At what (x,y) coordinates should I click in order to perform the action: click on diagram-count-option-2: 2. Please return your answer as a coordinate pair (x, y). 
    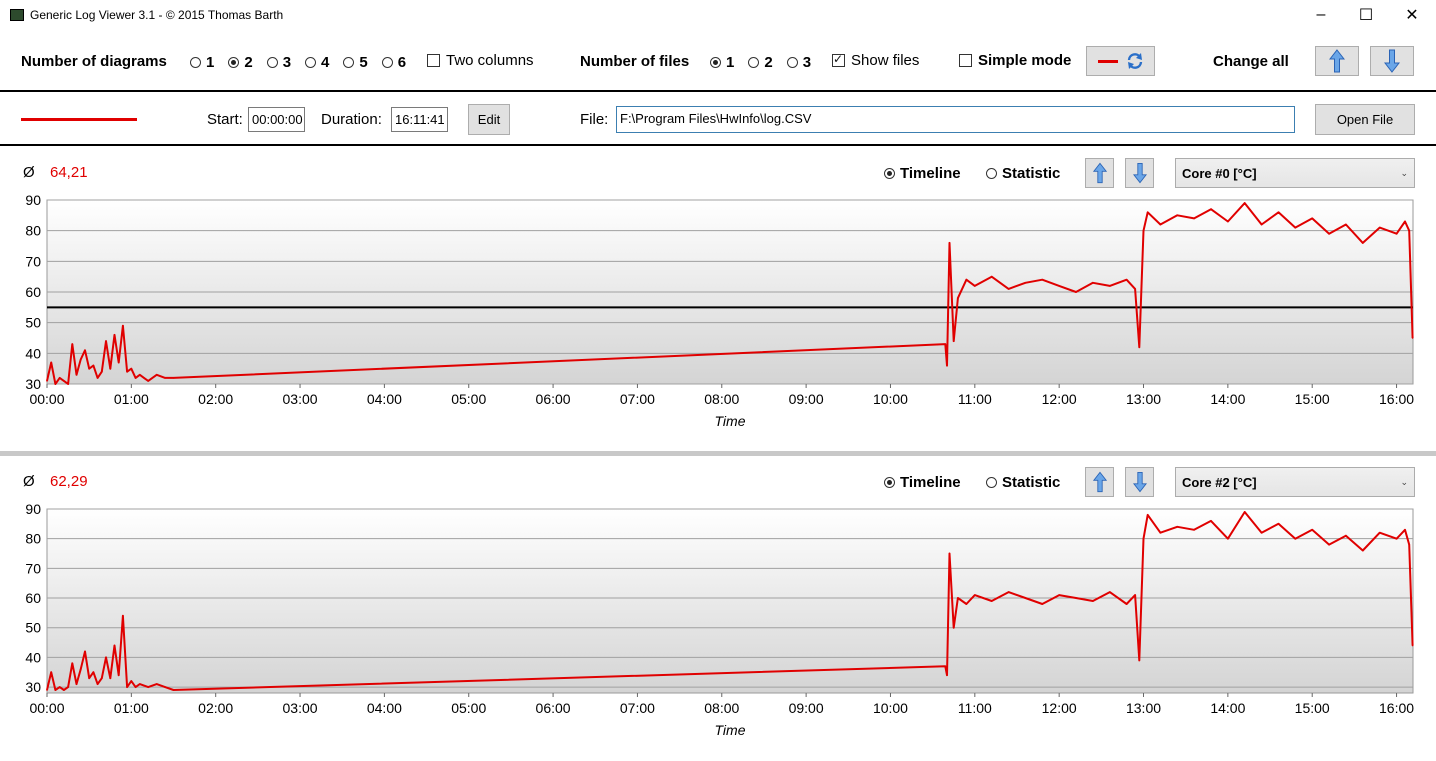
    Looking at the image, I should click on (240, 62).